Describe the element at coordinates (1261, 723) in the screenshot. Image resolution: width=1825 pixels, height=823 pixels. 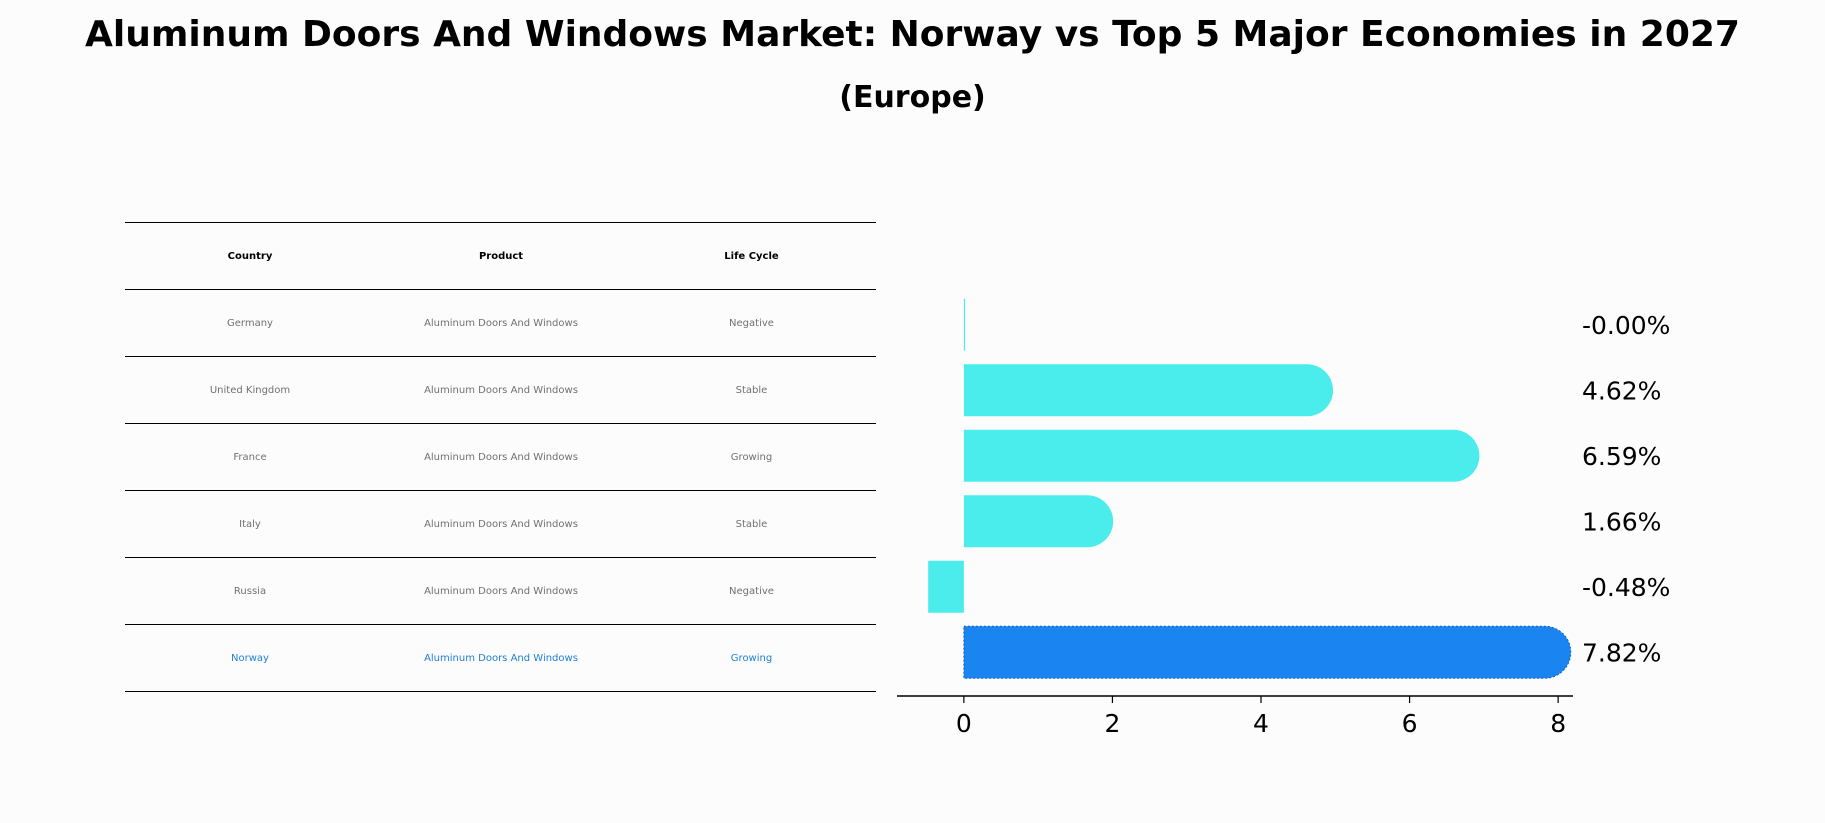
I see `x-tick-label: 4` at that location.